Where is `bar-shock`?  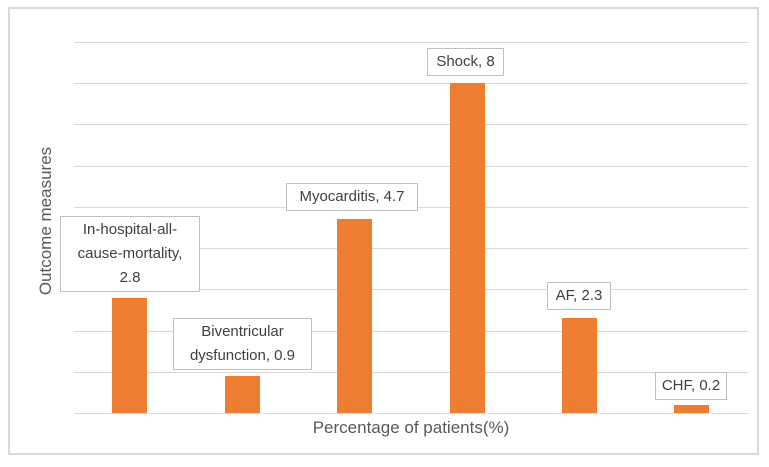
bar-shock is located at coordinates (467, 248).